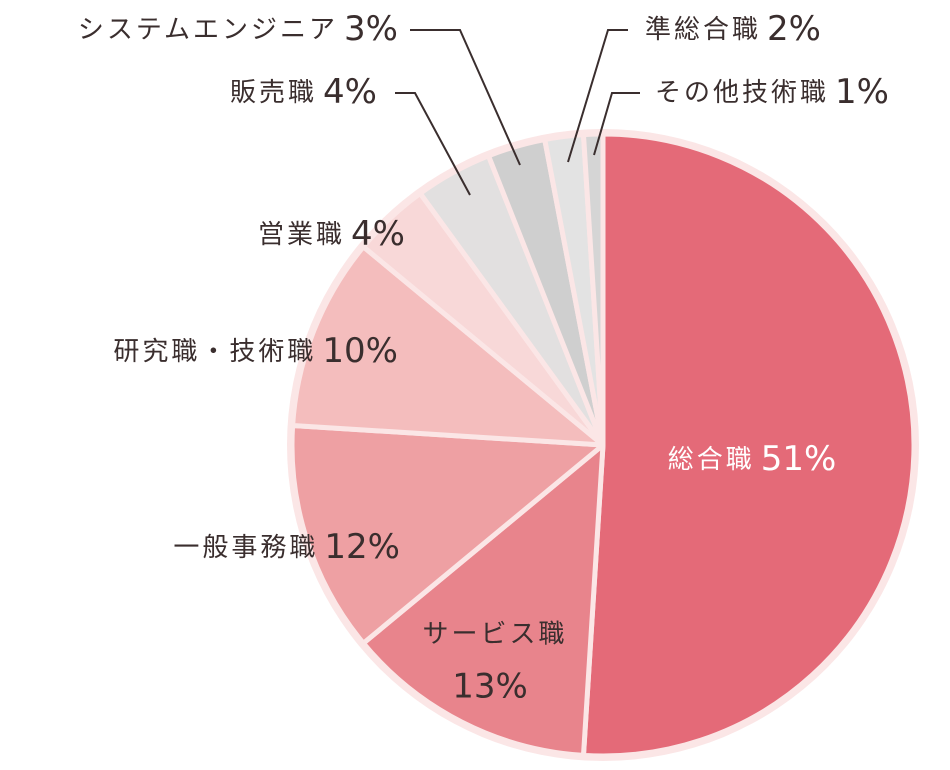  Describe the element at coordinates (862, 92) in the screenshot. I see `value-label: 1%` at that location.